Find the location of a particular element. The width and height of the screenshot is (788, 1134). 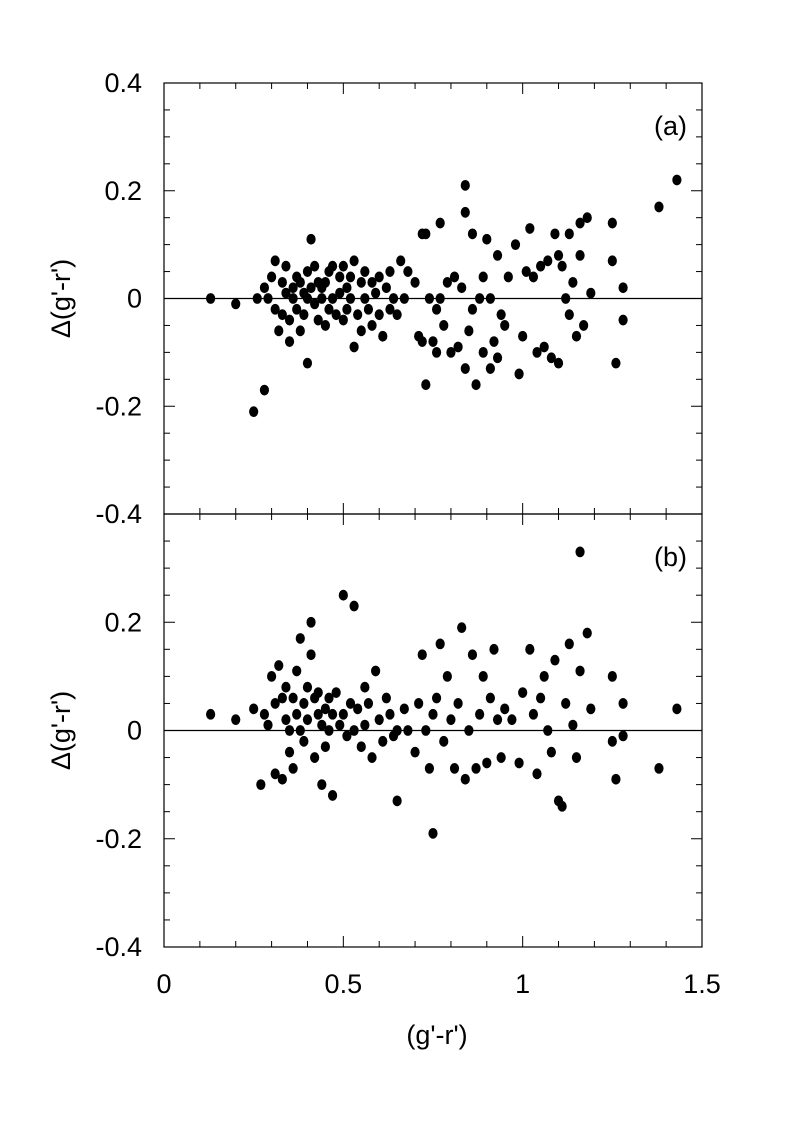

panel-label: (b) is located at coordinates (670, 557).